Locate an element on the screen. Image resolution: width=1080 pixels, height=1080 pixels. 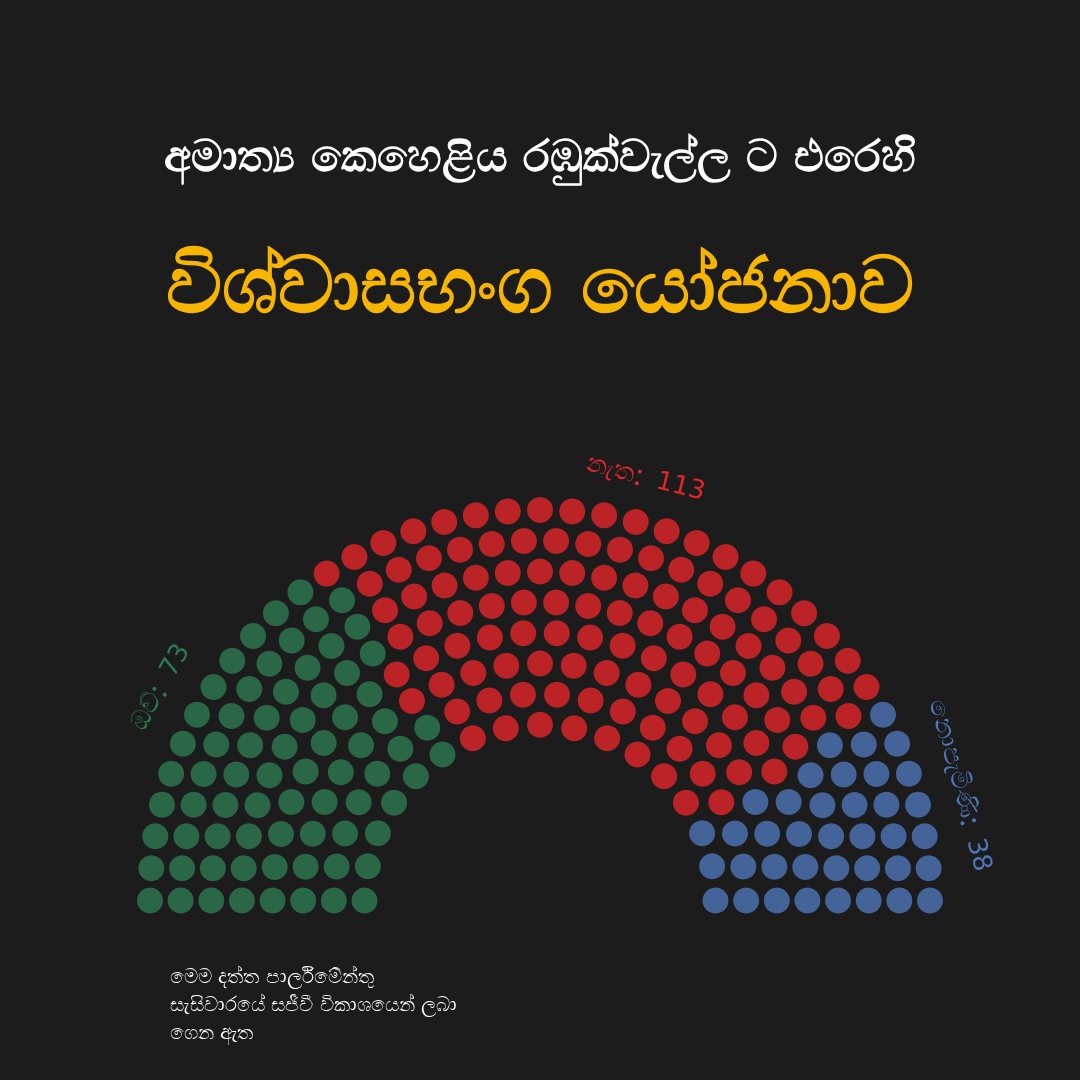
data-label: 113 is located at coordinates (681, 485).